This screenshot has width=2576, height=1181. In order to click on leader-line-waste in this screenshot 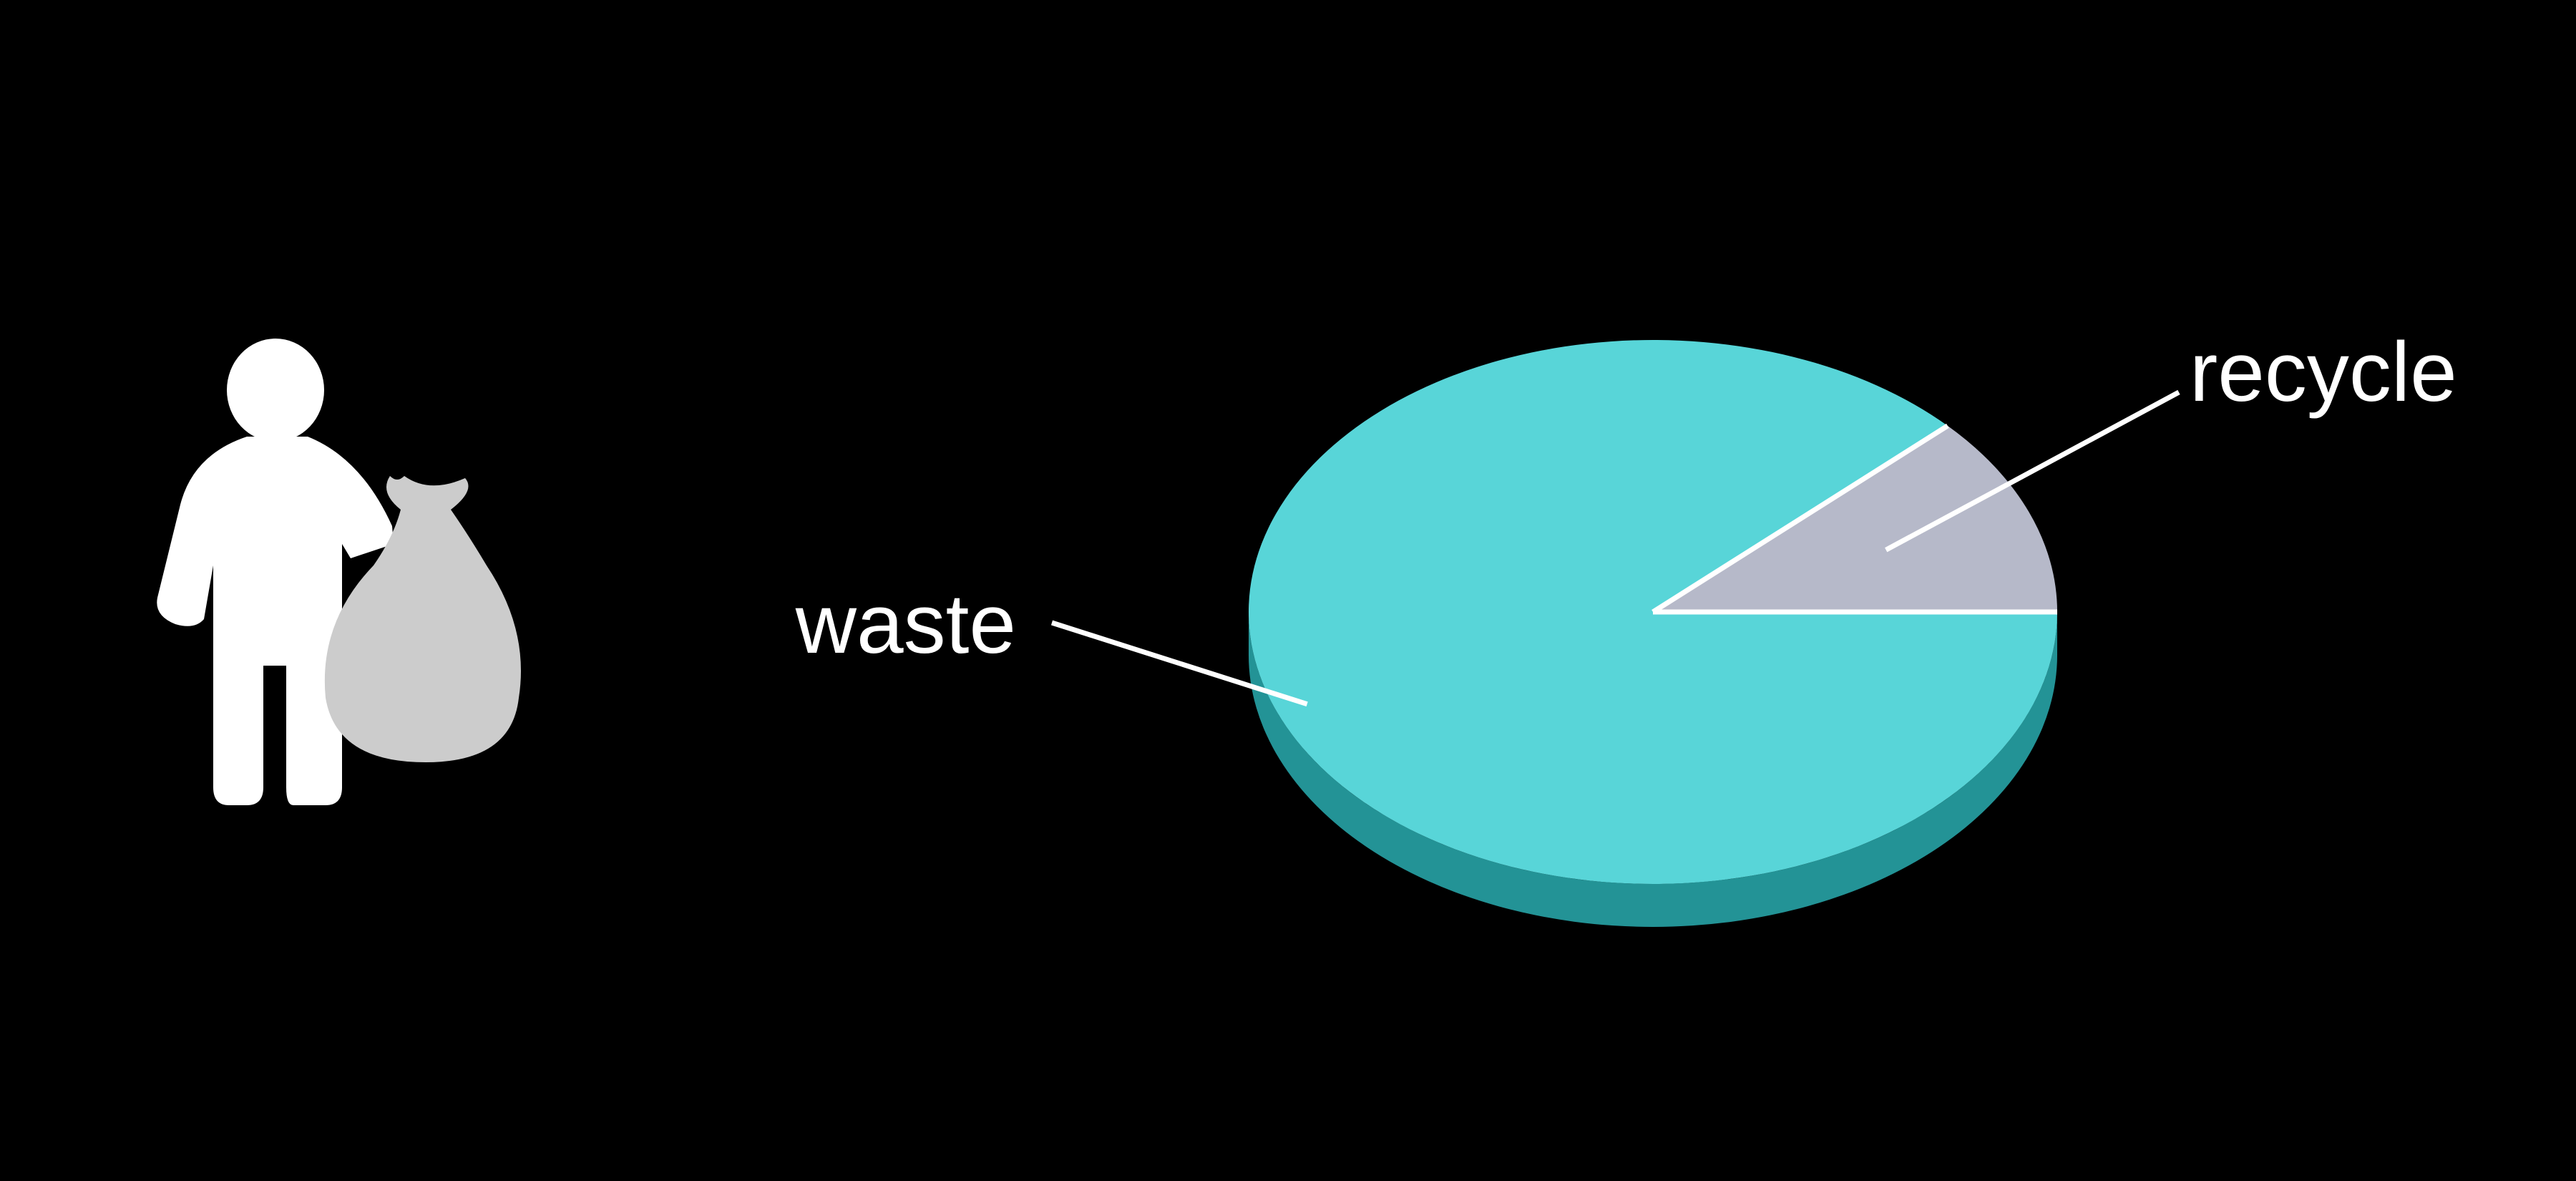, I will do `click(1179, 663)`.